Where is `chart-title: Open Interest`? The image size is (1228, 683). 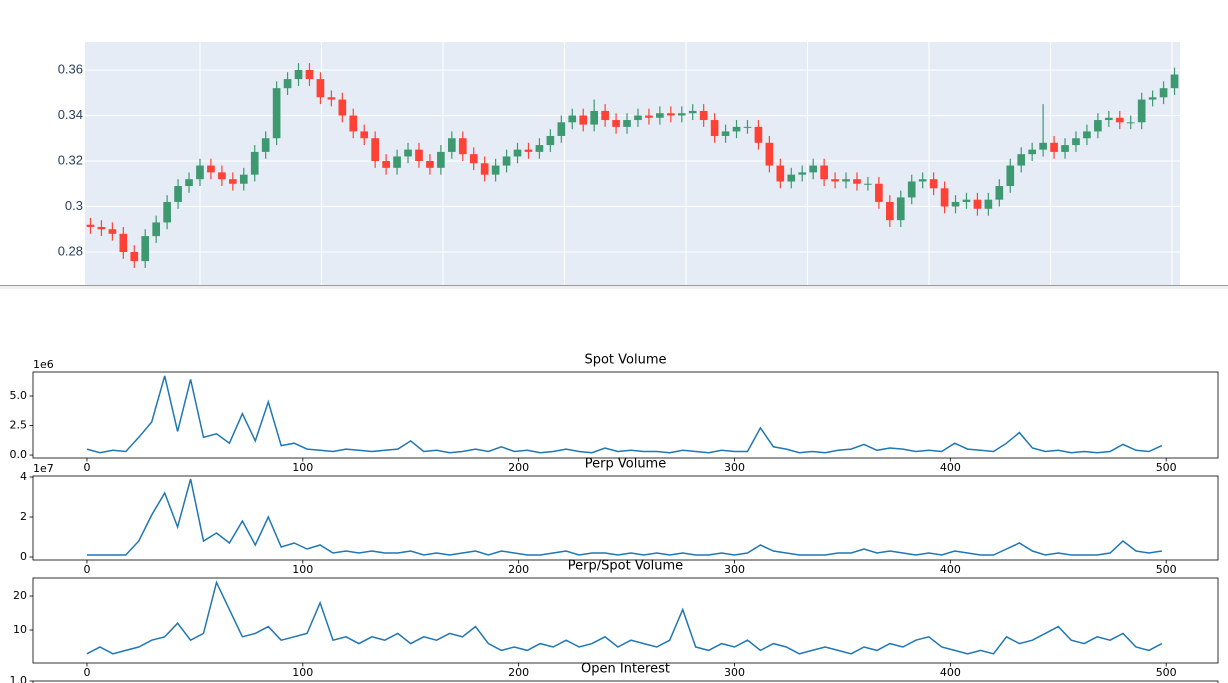 chart-title: Open Interest is located at coordinates (625, 669).